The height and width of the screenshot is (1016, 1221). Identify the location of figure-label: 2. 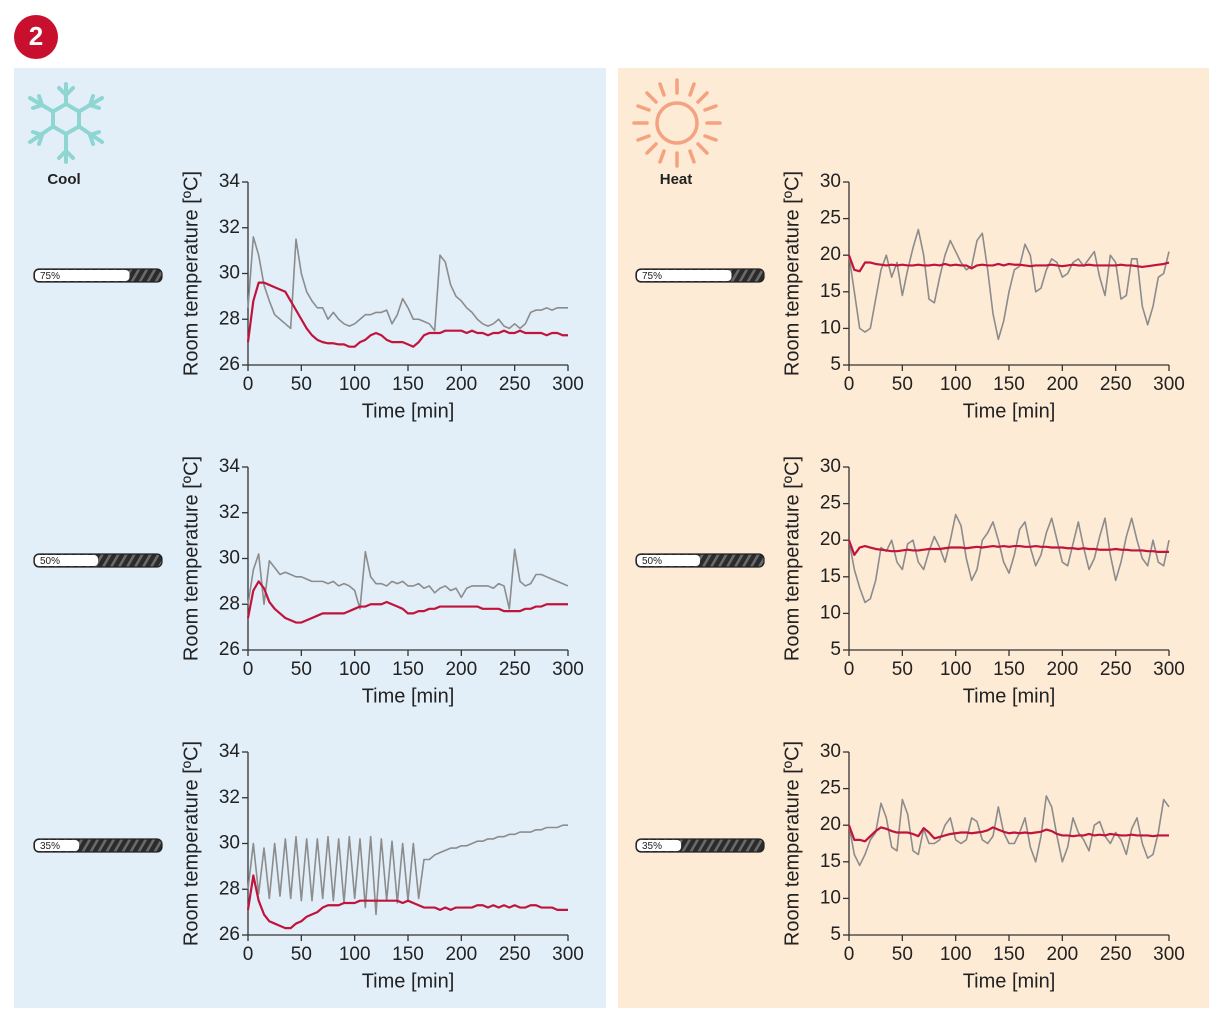
(36, 36).